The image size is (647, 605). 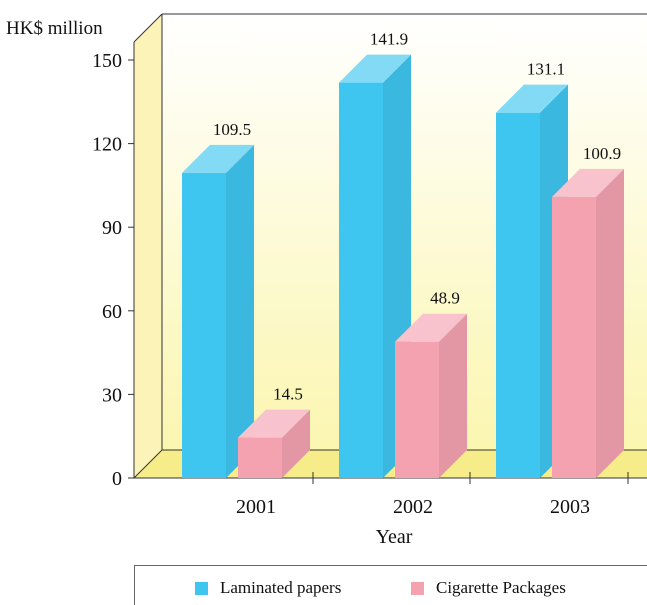 What do you see at coordinates (148, 28) in the screenshot?
I see `side-top-edge` at bounding box center [148, 28].